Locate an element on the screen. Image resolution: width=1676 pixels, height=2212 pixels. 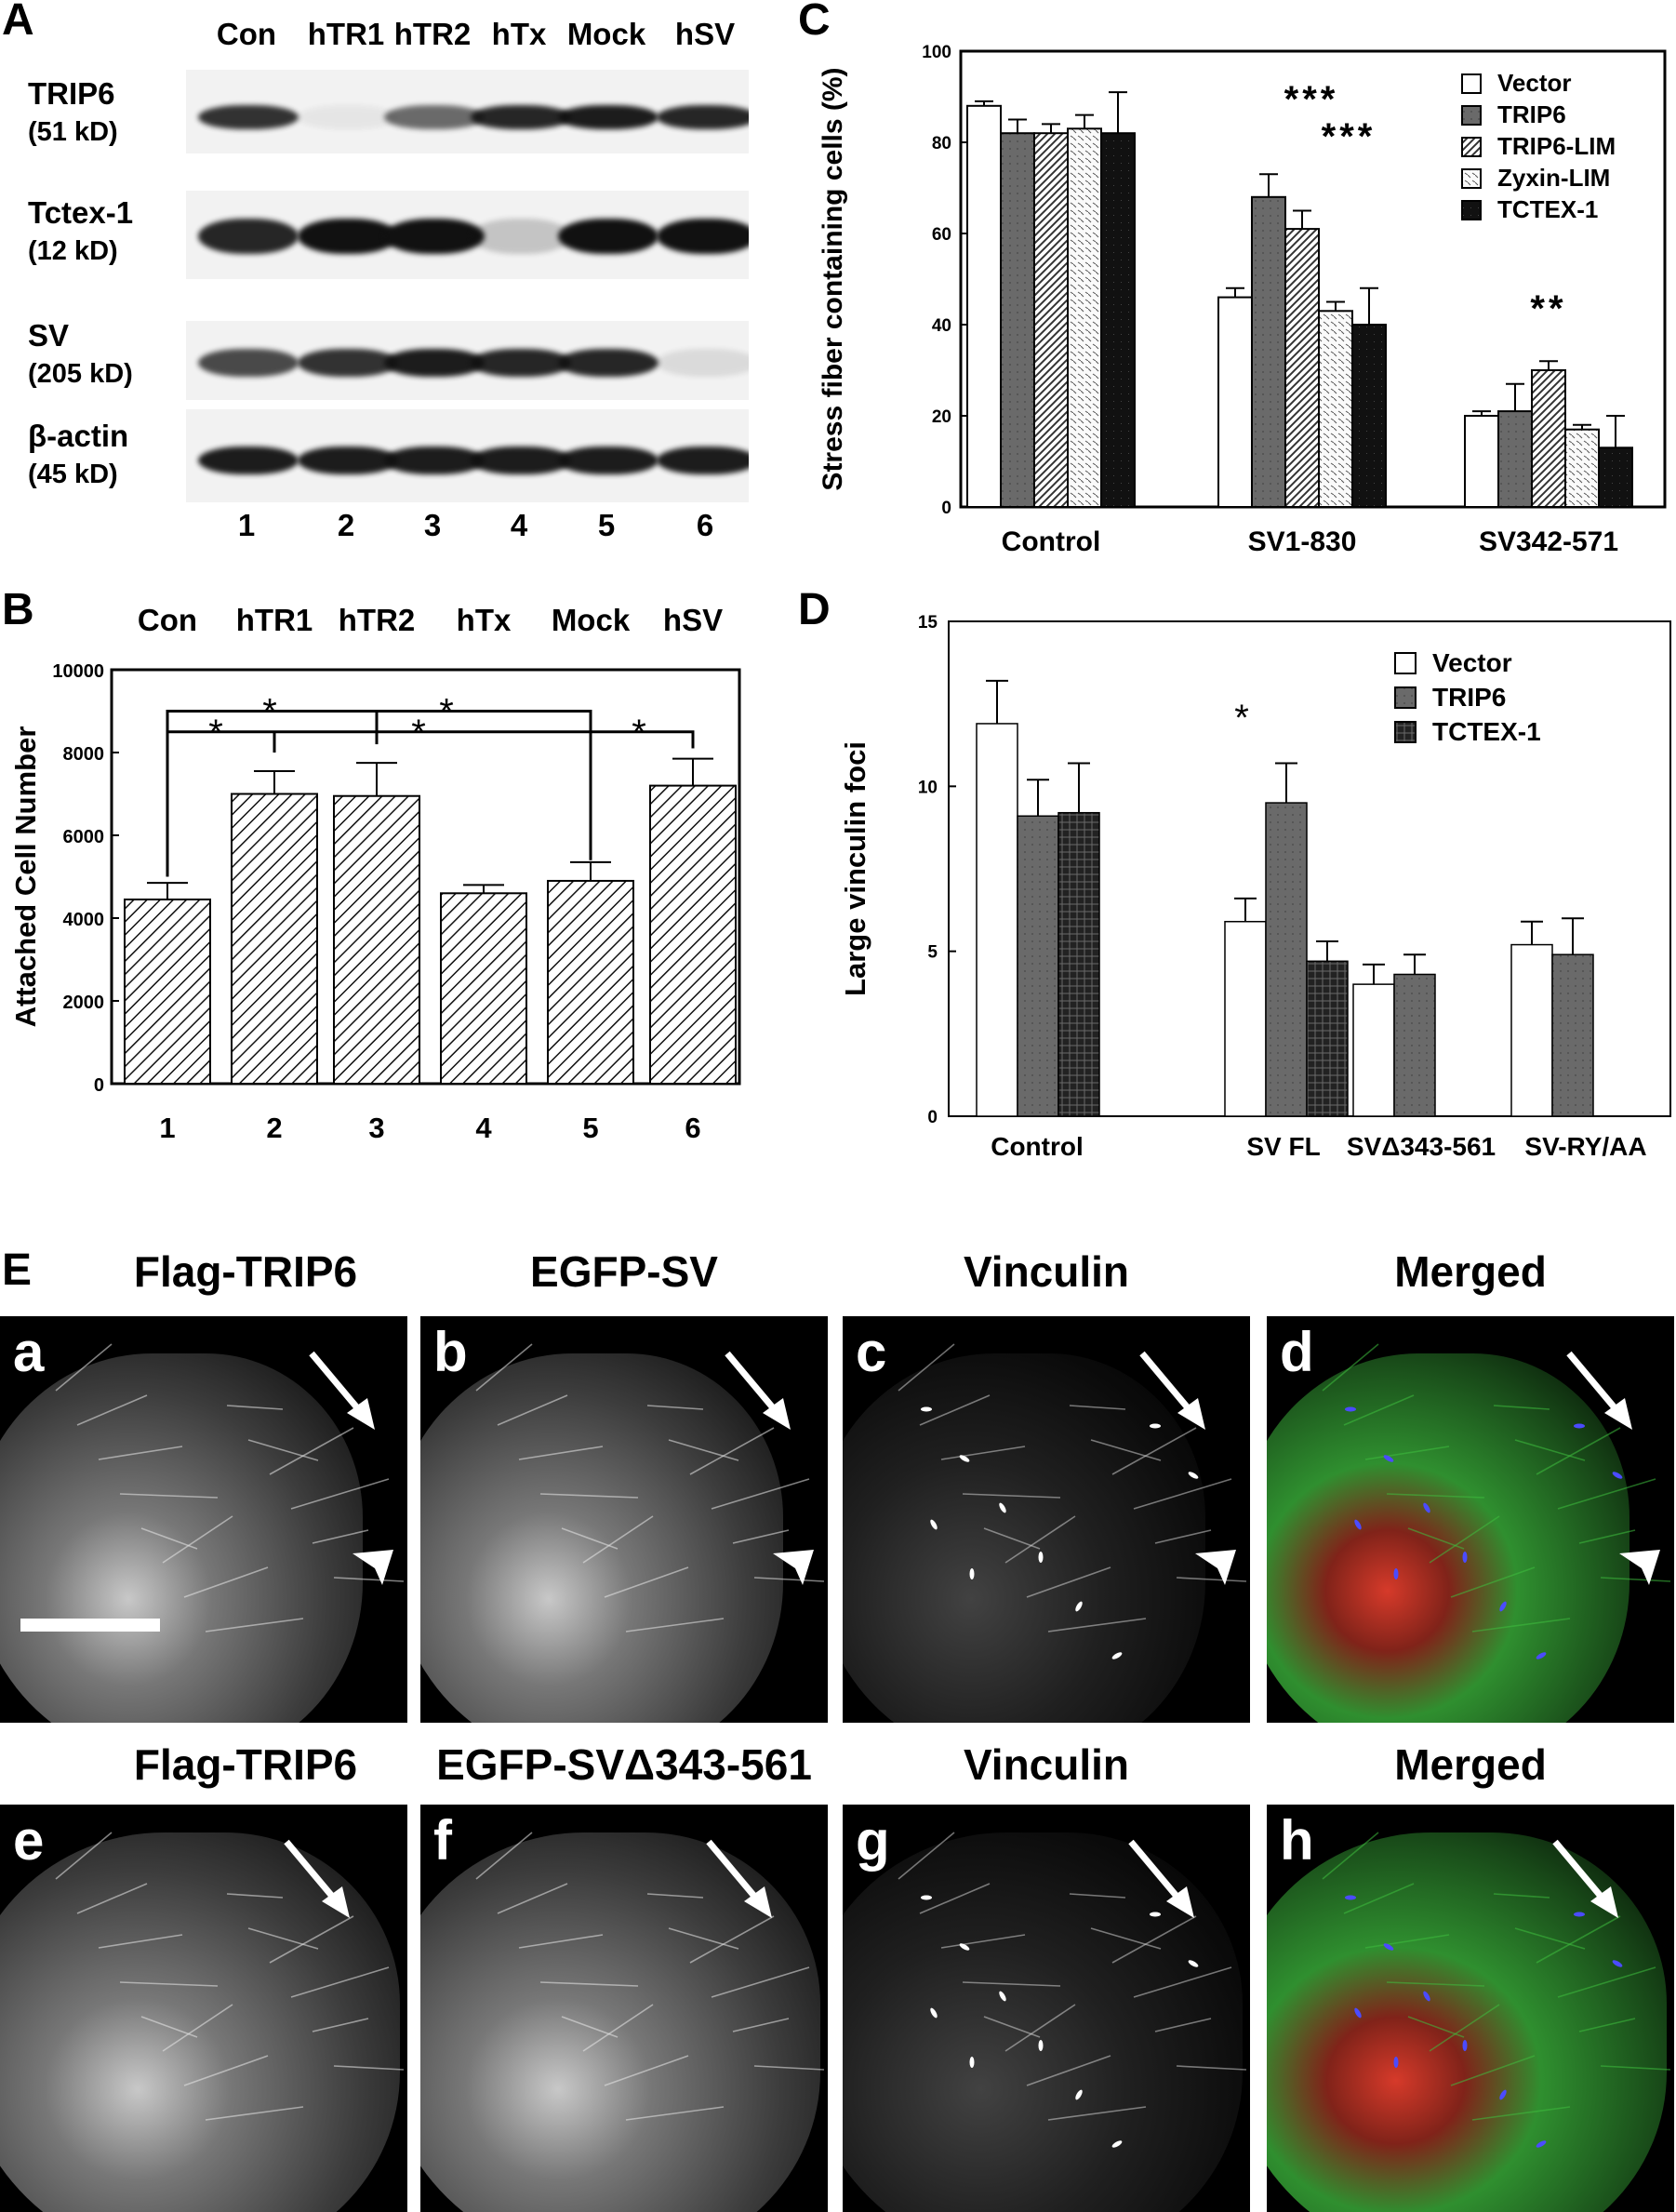
y-tick-label: 2000 is located at coordinates (84, 1003).